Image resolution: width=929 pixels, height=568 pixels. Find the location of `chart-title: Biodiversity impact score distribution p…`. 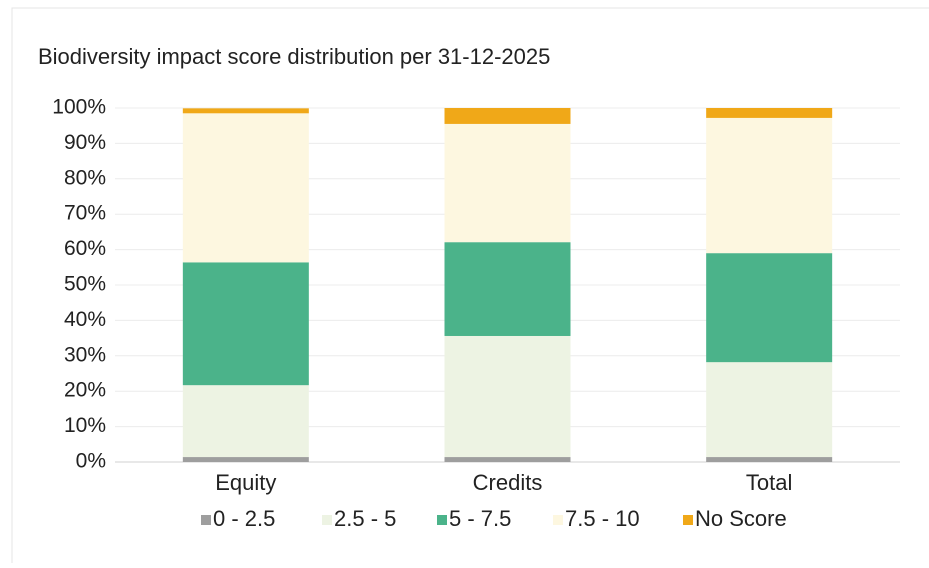

chart-title: Biodiversity impact score distribution p… is located at coordinates (294, 56).